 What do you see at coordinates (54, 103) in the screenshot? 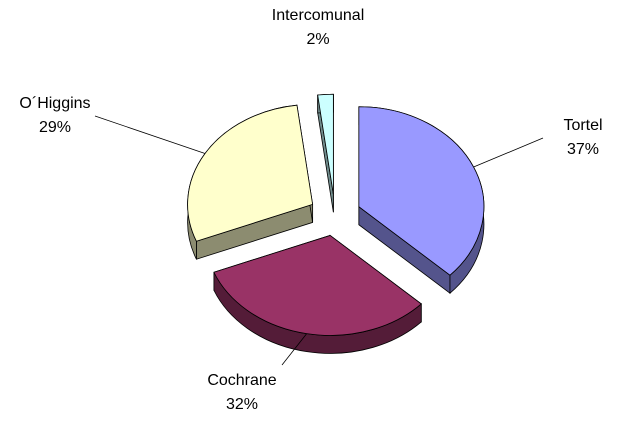
I see `slice-label: O´Higgins` at bounding box center [54, 103].